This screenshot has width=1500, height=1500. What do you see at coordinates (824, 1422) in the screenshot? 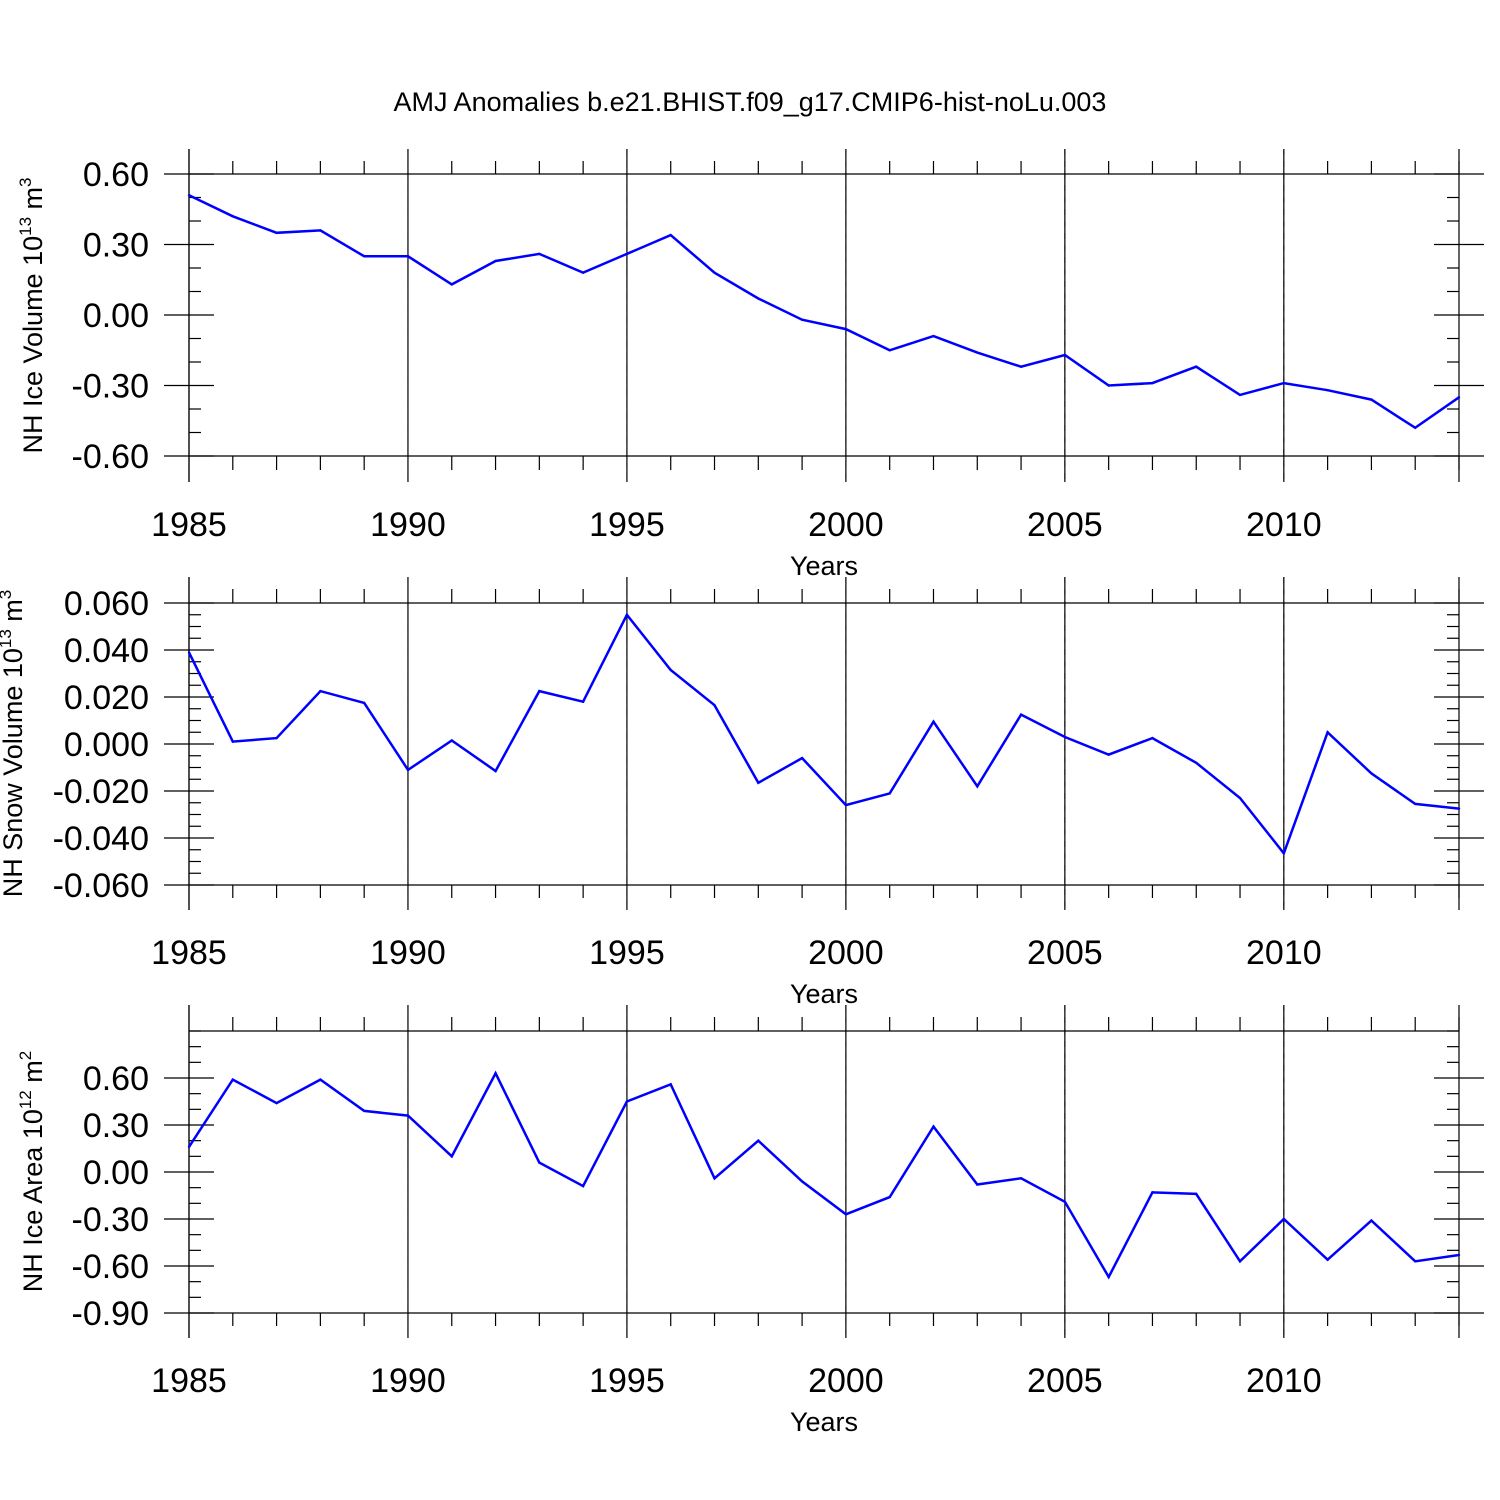
I see `ice-area-x-axis-label: Years` at bounding box center [824, 1422].